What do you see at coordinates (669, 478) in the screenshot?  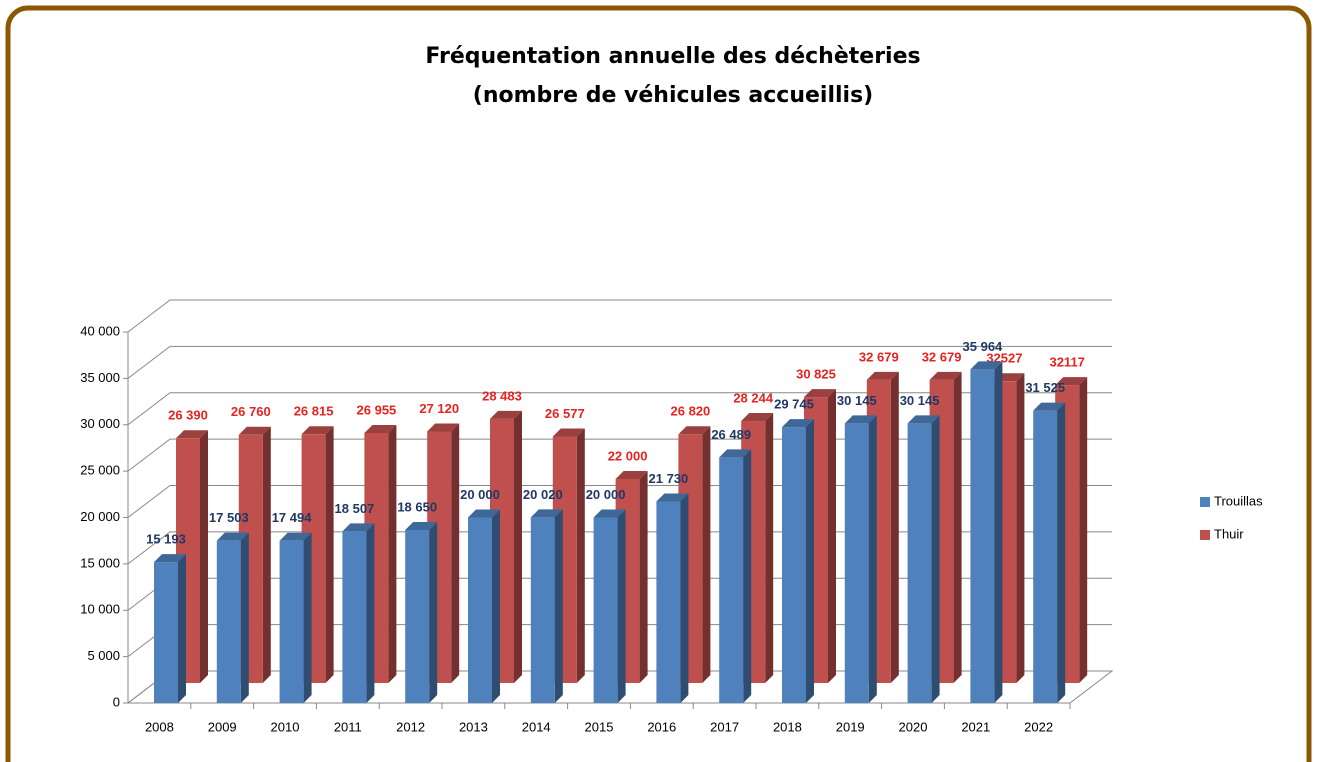 I see `value-label: 21 730` at bounding box center [669, 478].